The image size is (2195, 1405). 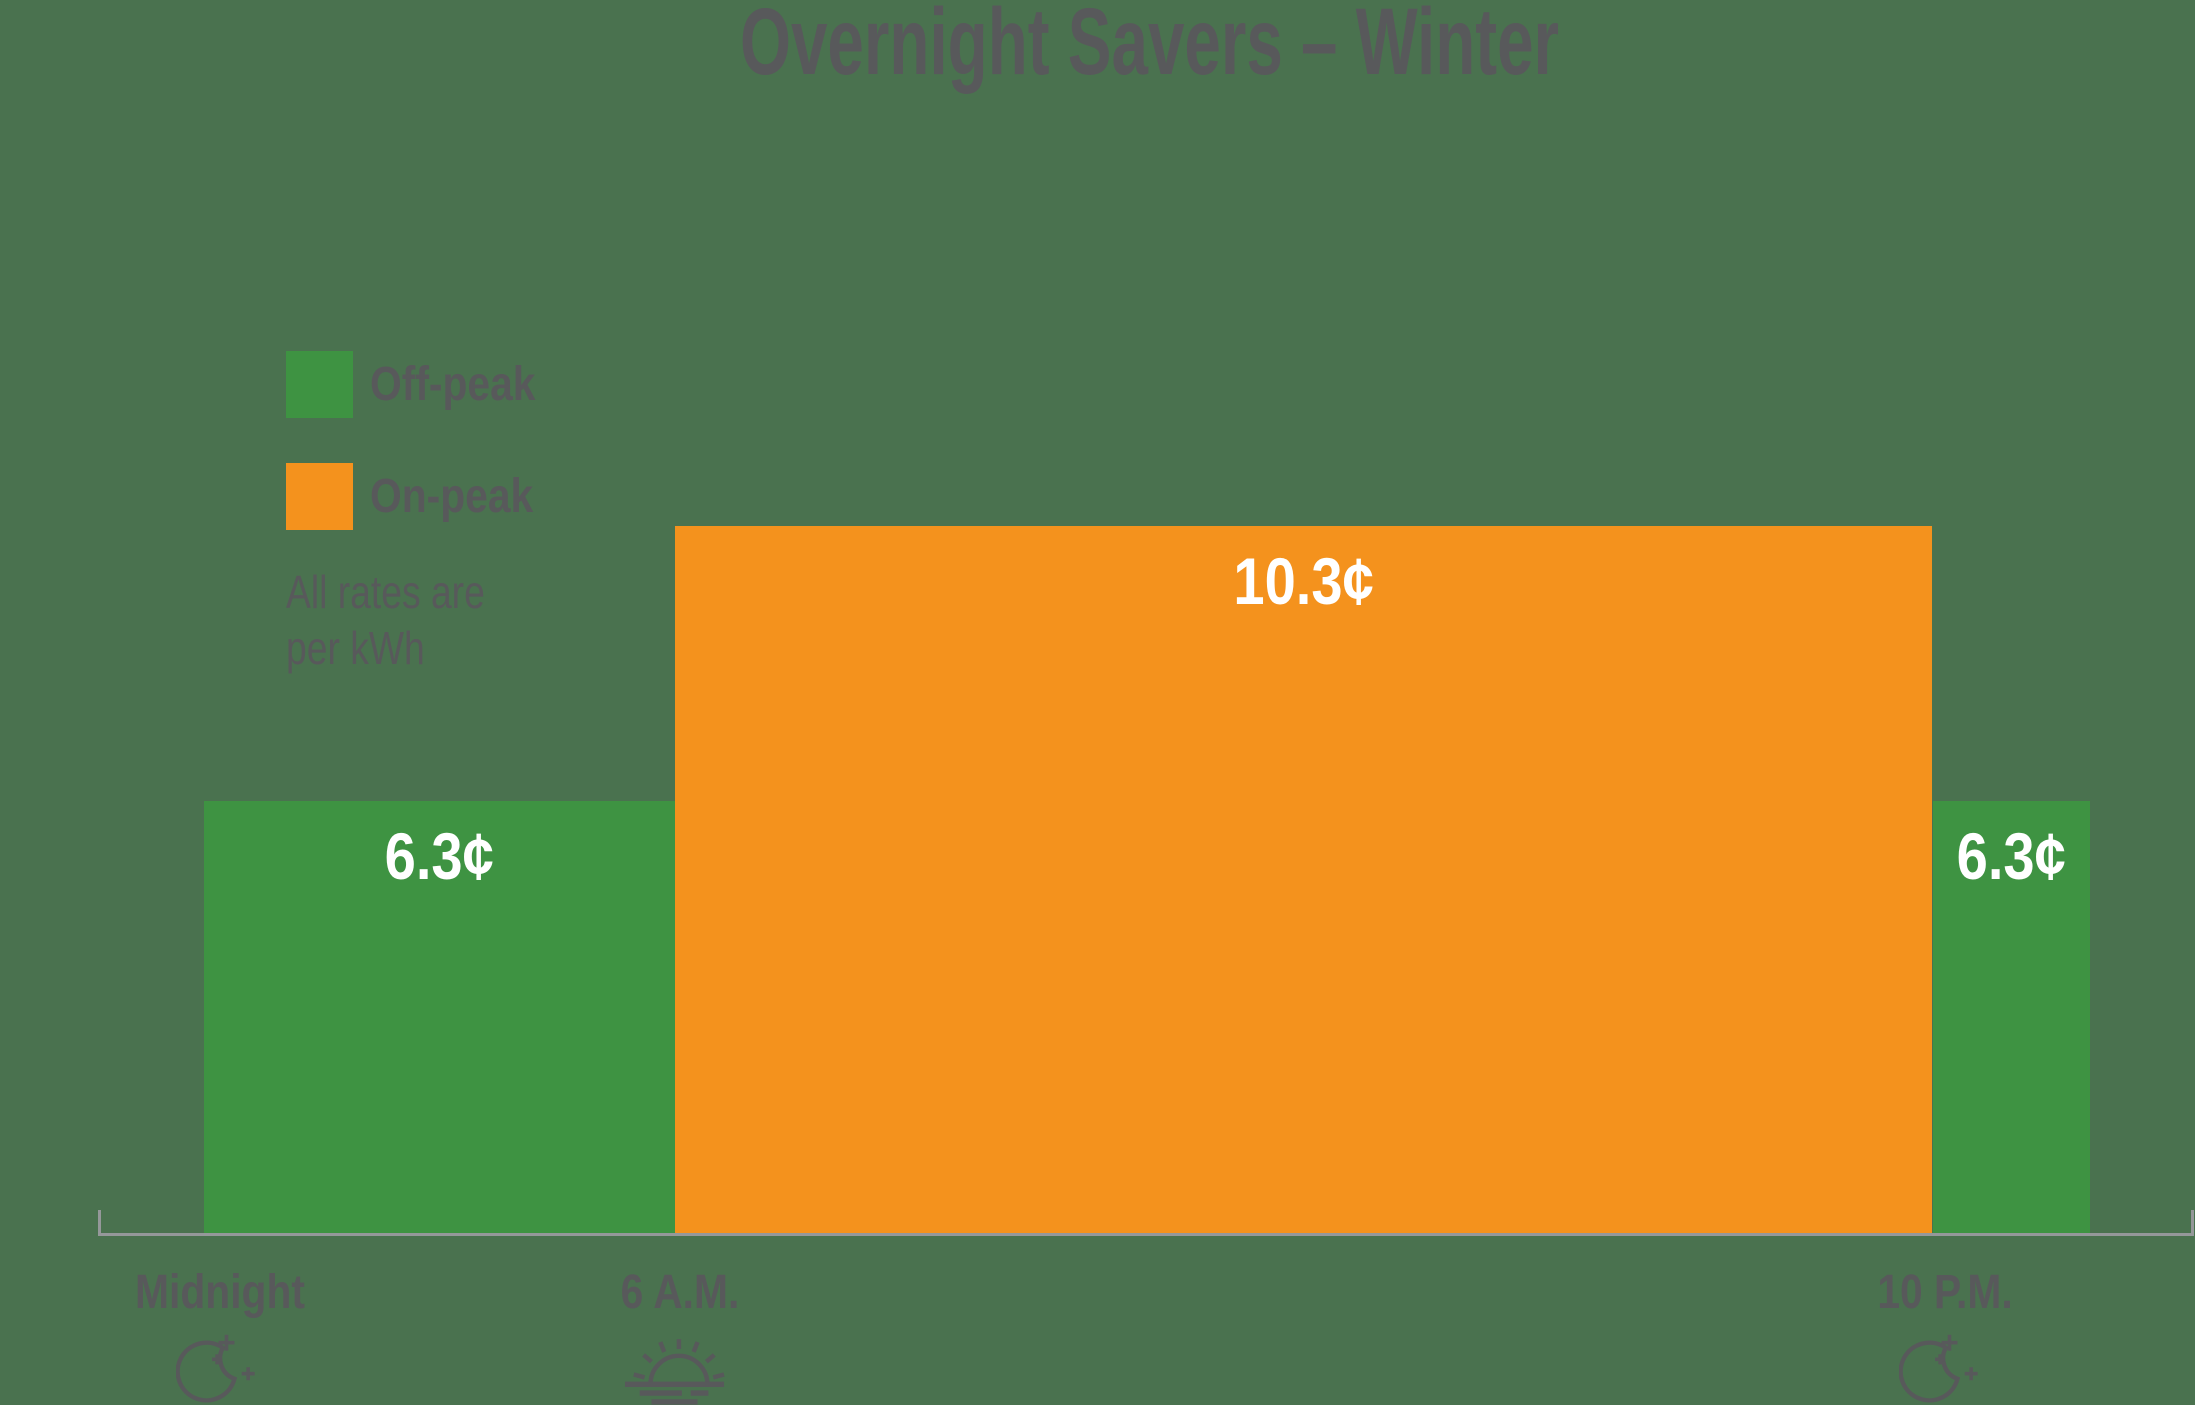 What do you see at coordinates (453, 384) in the screenshot?
I see `off-peak-label: Off-peak` at bounding box center [453, 384].